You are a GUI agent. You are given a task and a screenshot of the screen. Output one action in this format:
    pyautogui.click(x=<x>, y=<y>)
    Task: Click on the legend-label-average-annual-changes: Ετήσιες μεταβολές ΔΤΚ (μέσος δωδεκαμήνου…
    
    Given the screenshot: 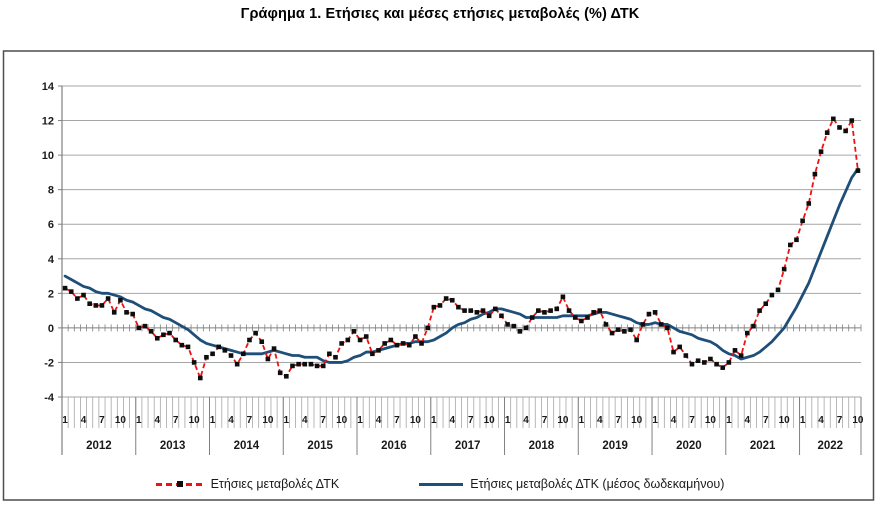 What is the action you would take?
    pyautogui.click(x=597, y=484)
    